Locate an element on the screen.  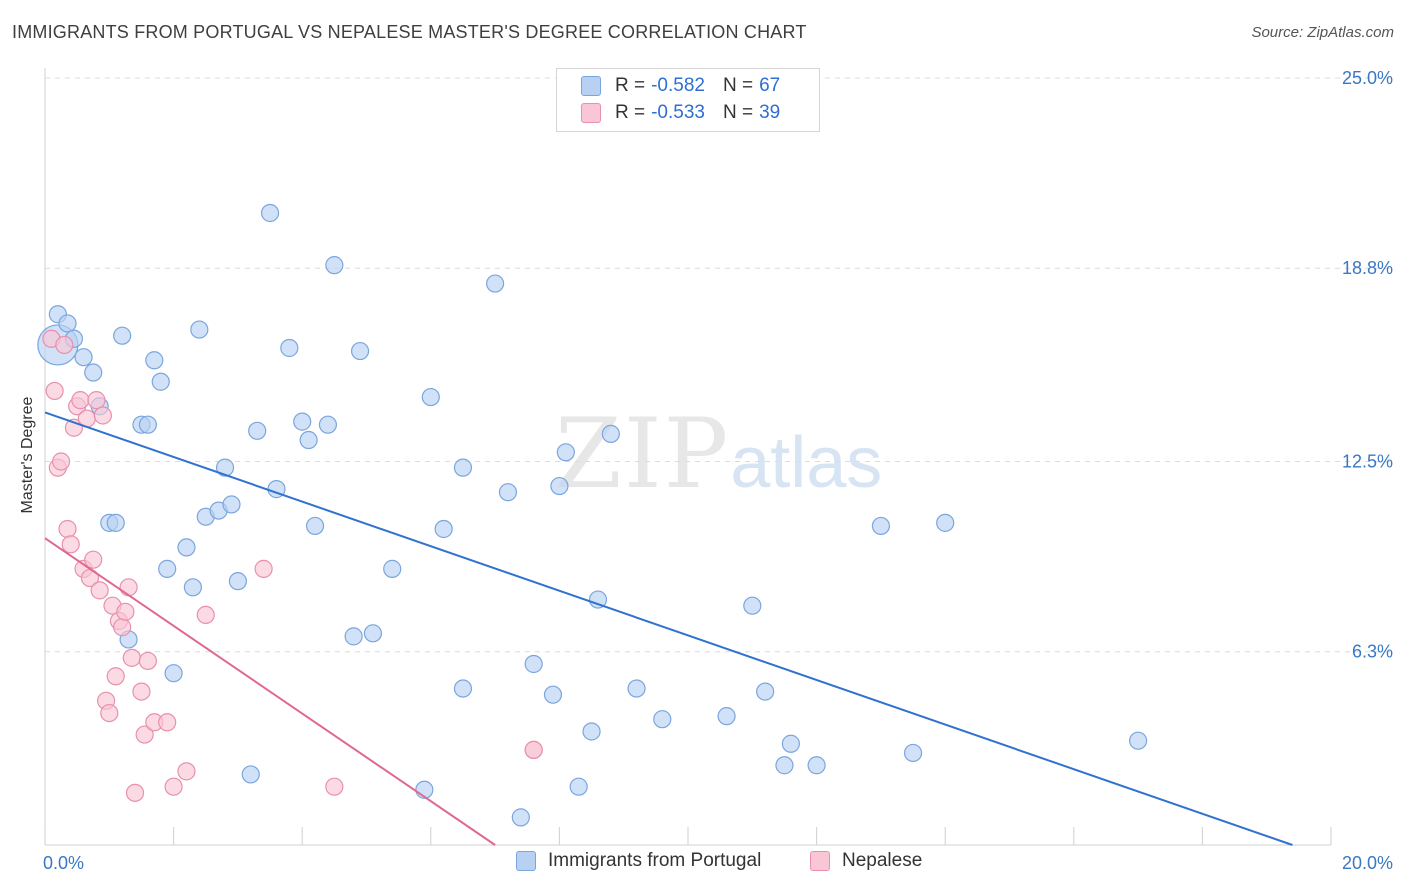
legend-n-value: 67 is located at coordinates (770, 85).